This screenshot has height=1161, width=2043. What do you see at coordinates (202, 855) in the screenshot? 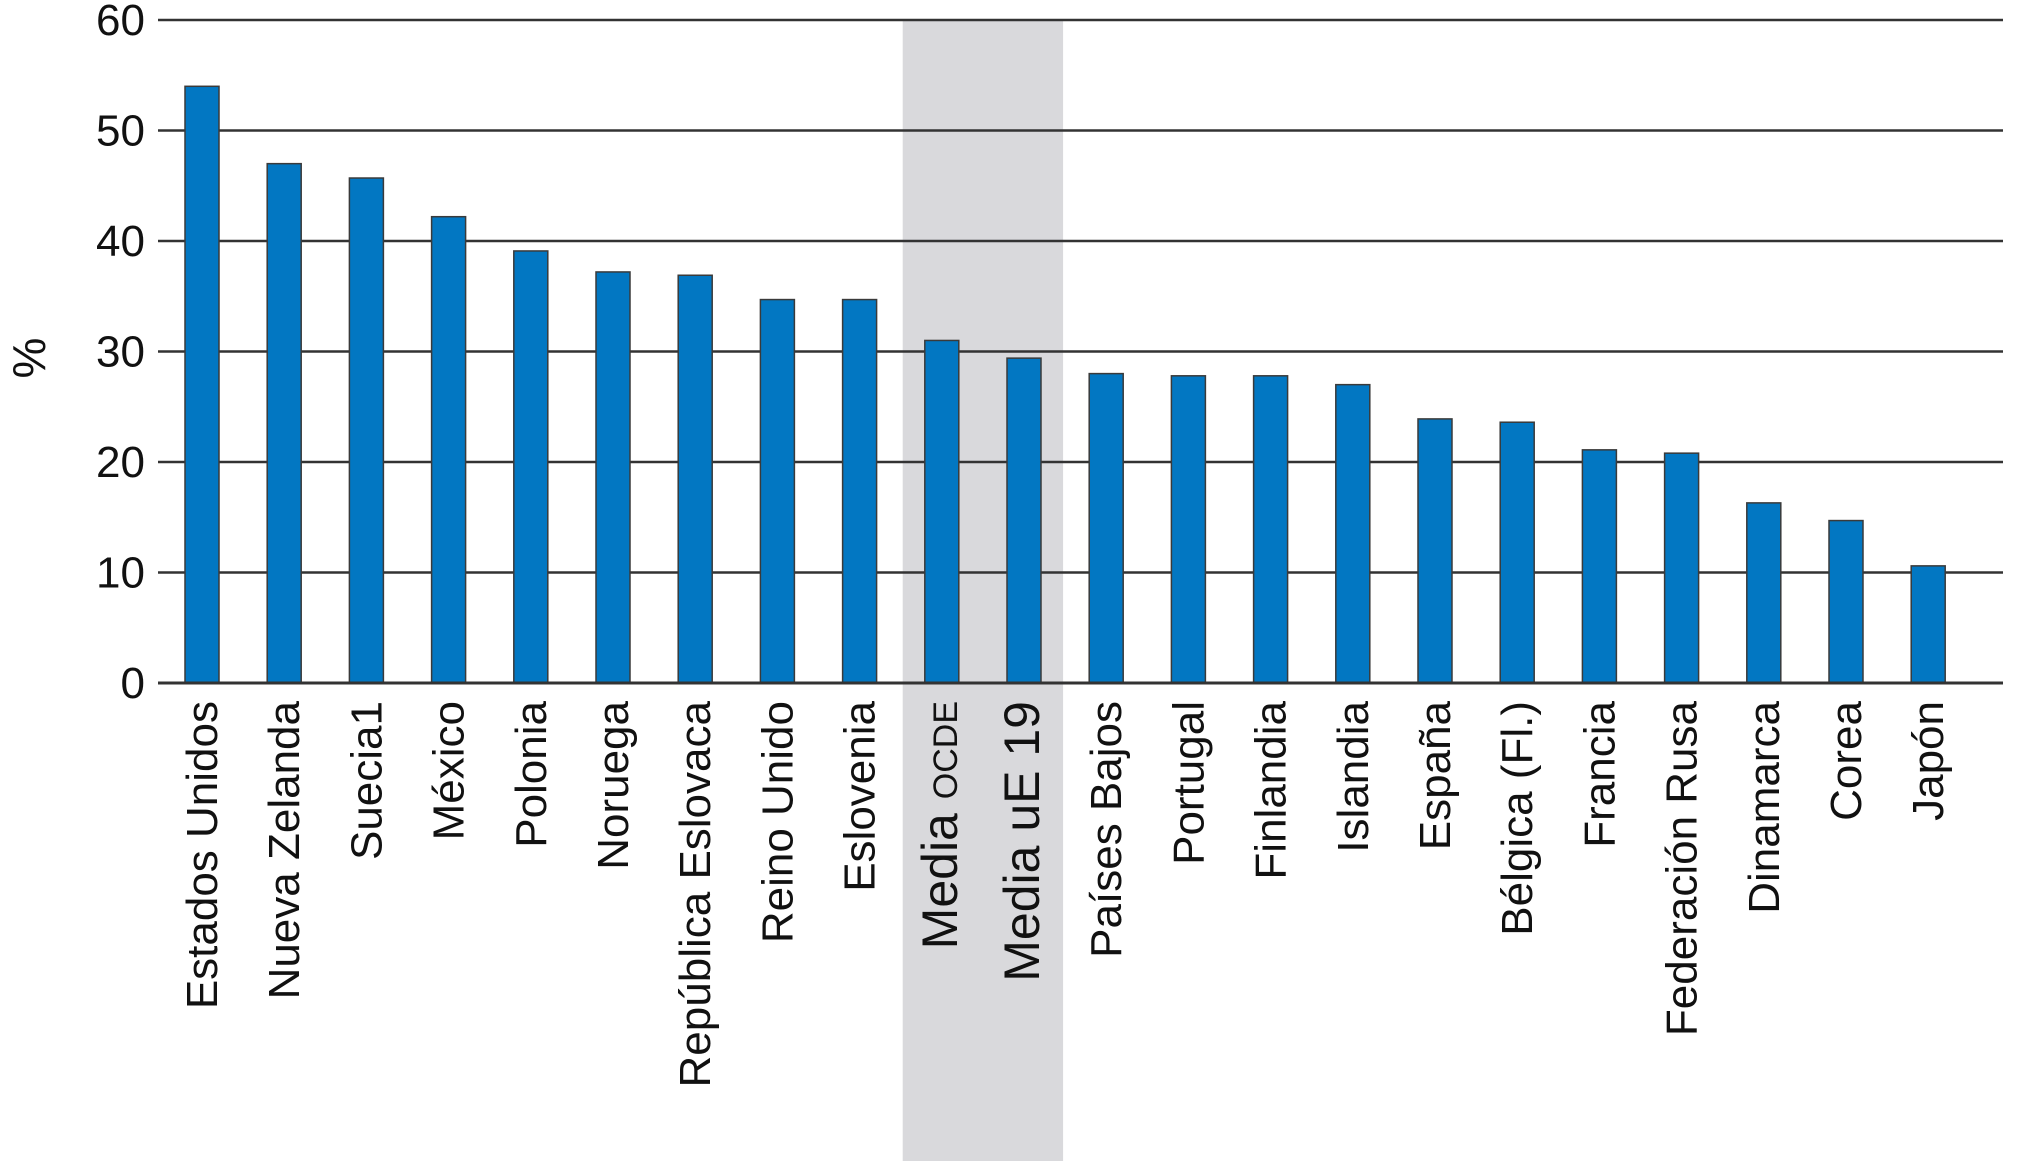
I see `x-tick-label: Estados Unidos` at bounding box center [202, 855].